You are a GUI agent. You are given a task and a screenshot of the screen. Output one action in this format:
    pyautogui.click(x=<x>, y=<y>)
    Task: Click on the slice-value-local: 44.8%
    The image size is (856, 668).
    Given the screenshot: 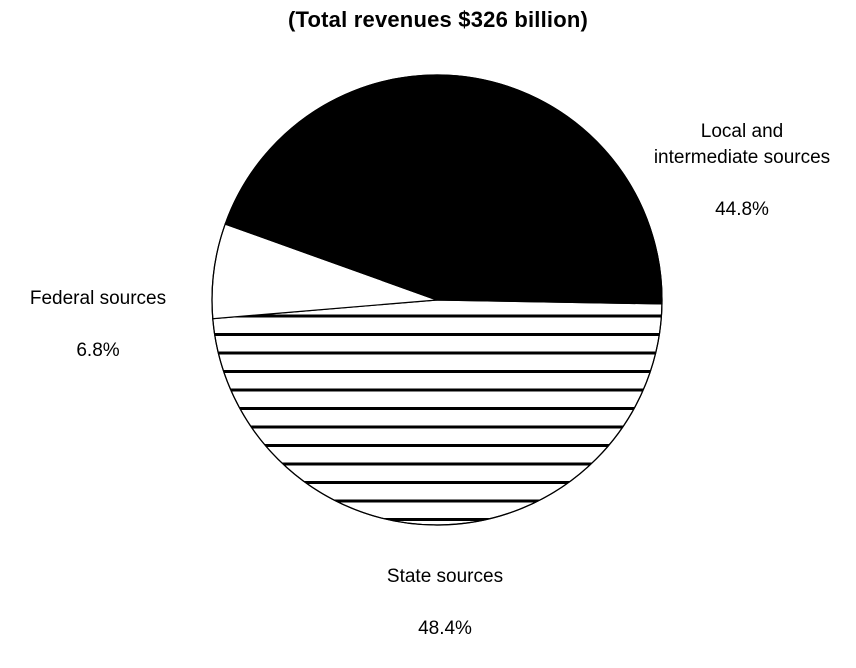 What is the action you would take?
    pyautogui.click(x=742, y=209)
    